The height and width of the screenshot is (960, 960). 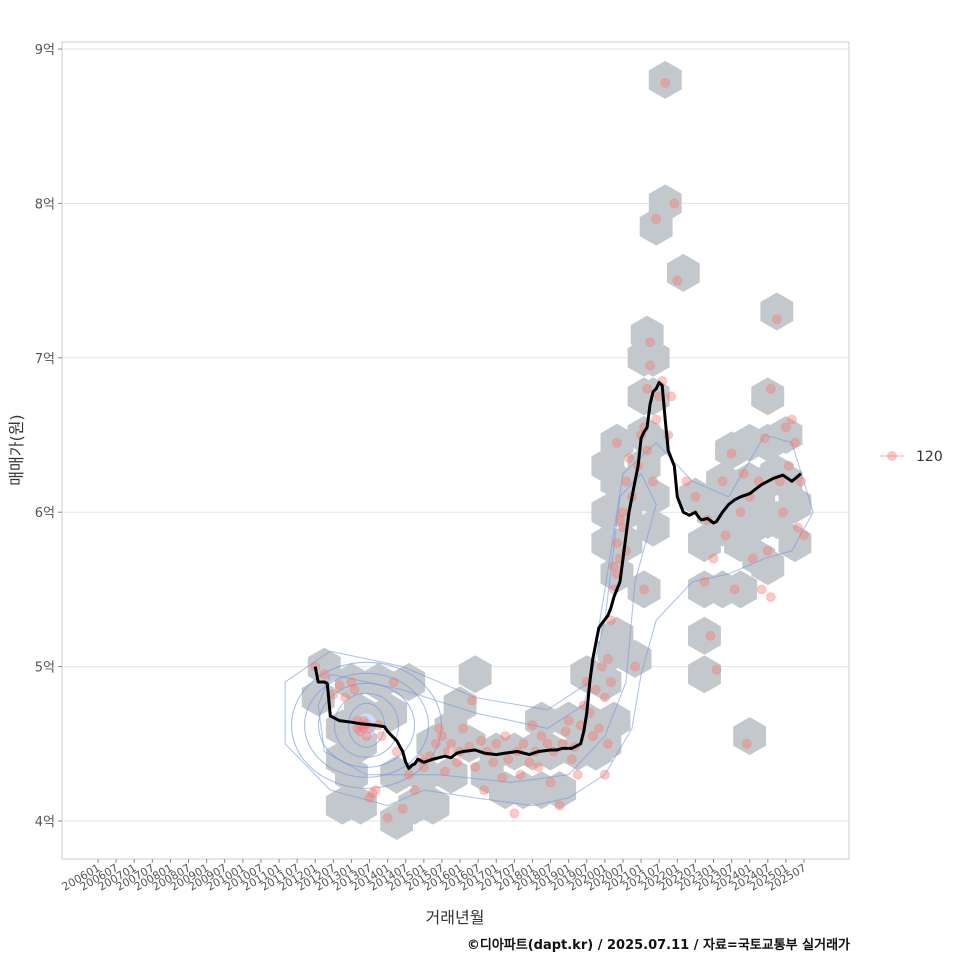 I want to click on y-tick-label: 4억, so click(x=45, y=822).